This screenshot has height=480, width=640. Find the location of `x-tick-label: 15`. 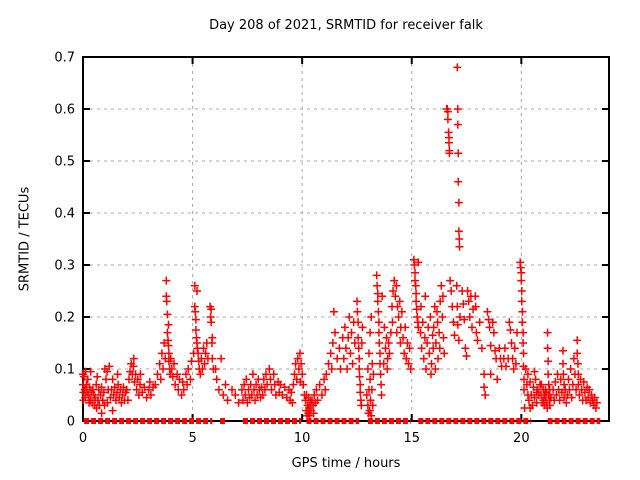

x-tick-label: 15 is located at coordinates (411, 438).